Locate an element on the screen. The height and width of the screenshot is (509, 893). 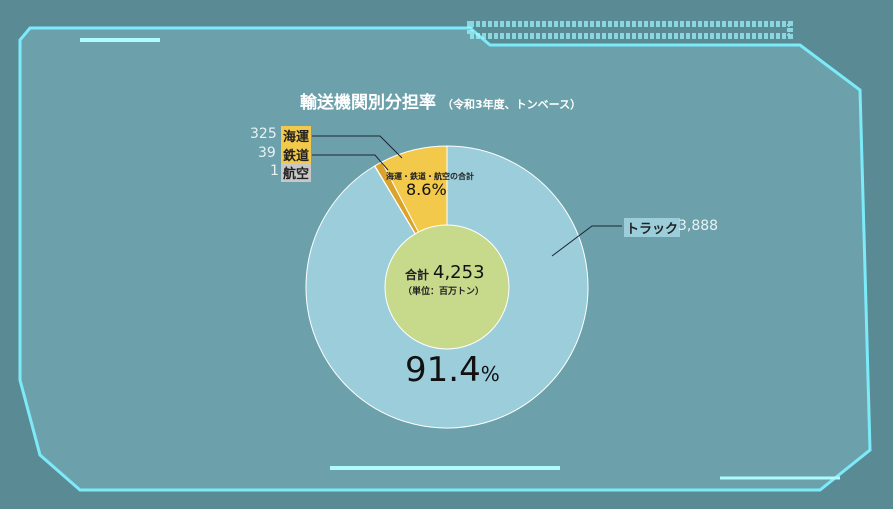
legend-truck: トラック is located at coordinates (652, 227).